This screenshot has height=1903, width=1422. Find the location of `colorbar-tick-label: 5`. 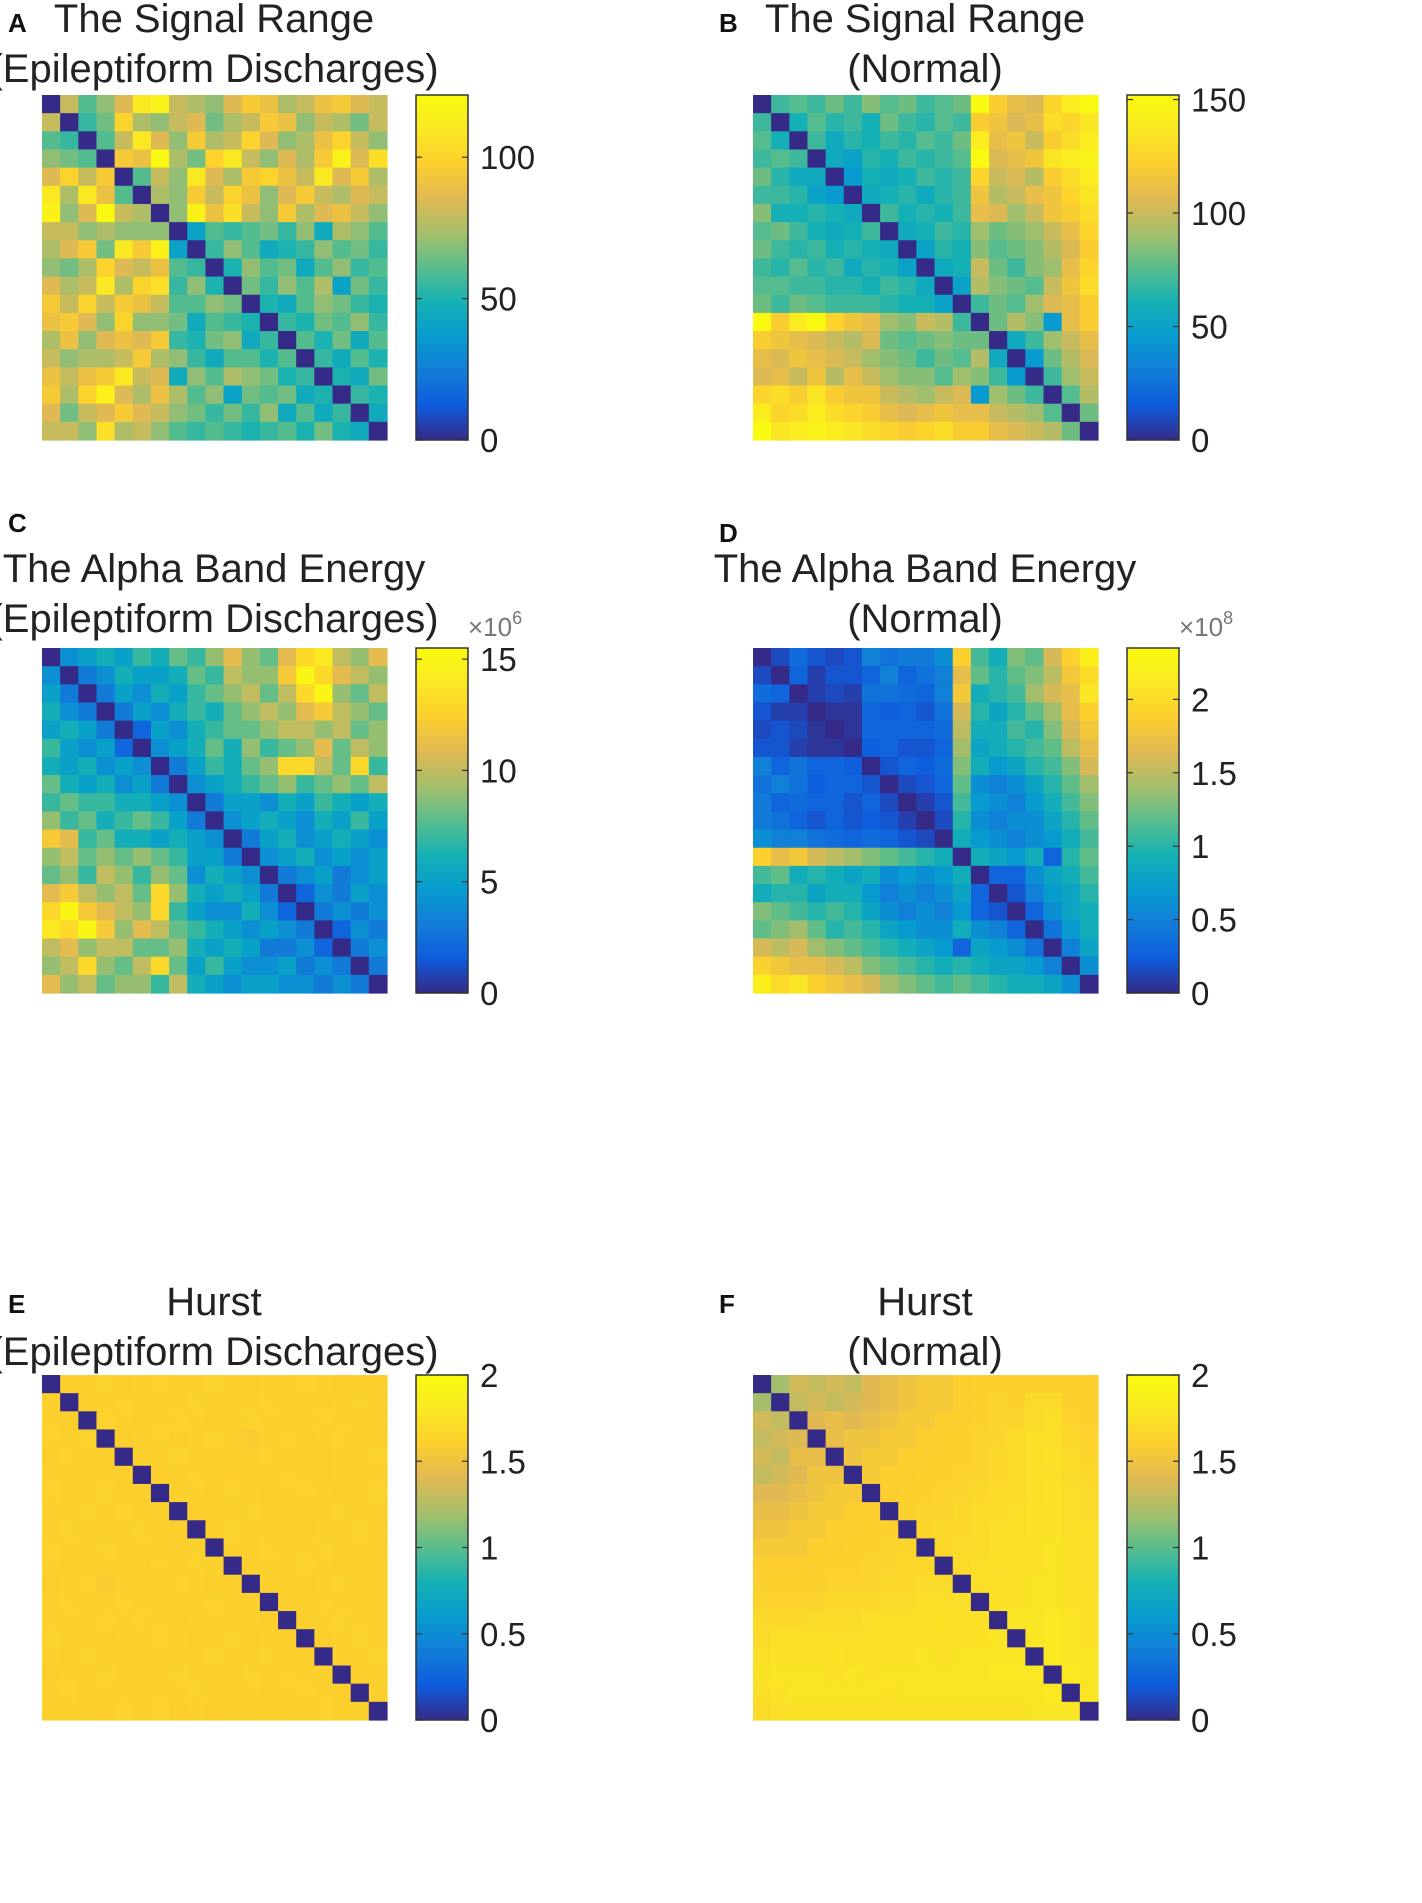

colorbar-tick-label: 5 is located at coordinates (489, 882).